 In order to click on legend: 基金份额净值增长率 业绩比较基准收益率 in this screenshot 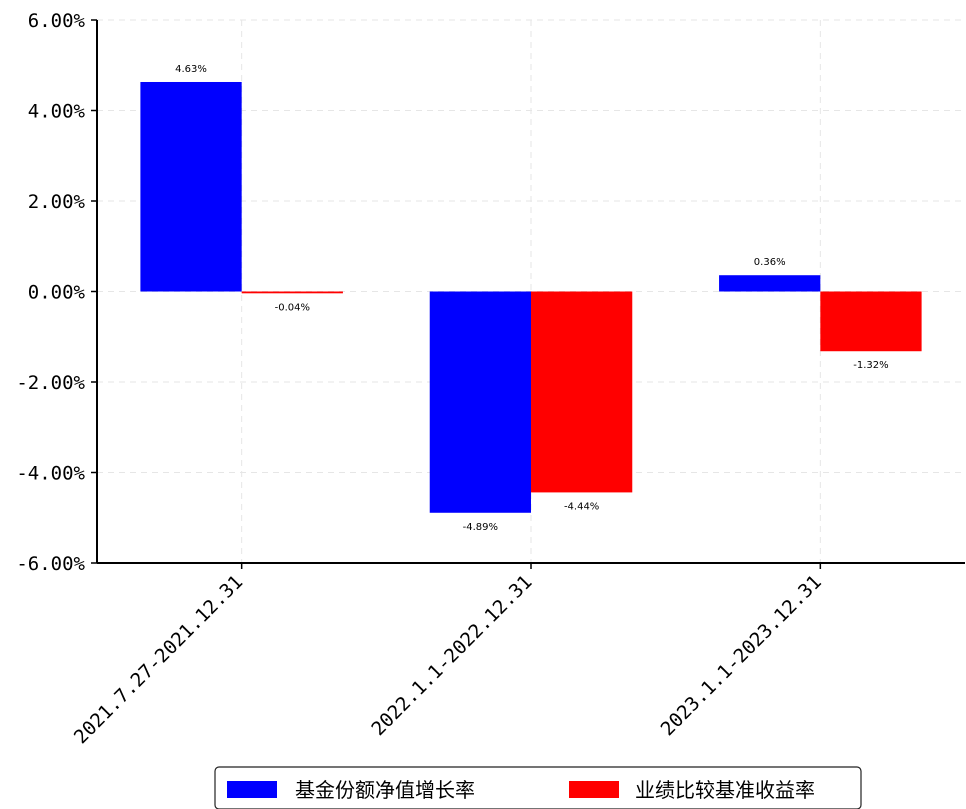, I will do `click(538, 787)`.